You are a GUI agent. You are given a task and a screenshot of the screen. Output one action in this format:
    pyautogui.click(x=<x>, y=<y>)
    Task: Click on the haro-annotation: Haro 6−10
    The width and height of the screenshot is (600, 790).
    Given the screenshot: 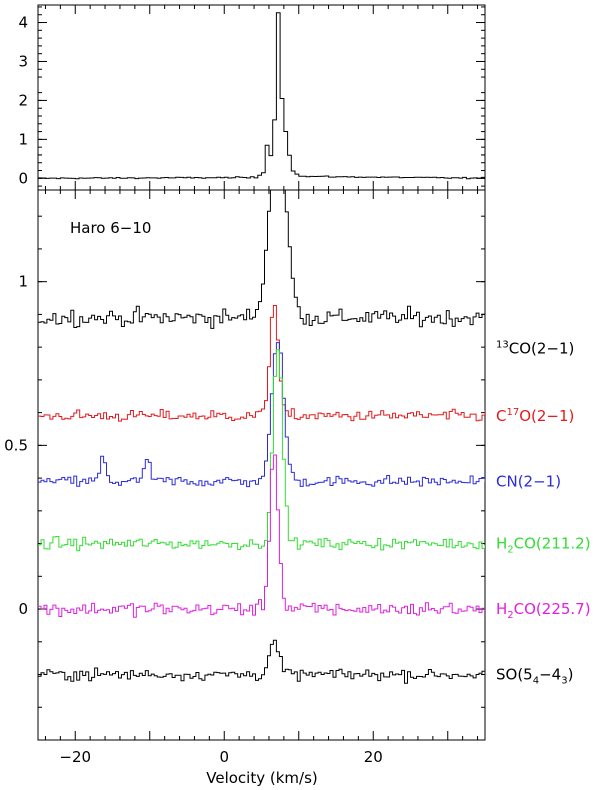 What is the action you would take?
    pyautogui.click(x=110, y=228)
    